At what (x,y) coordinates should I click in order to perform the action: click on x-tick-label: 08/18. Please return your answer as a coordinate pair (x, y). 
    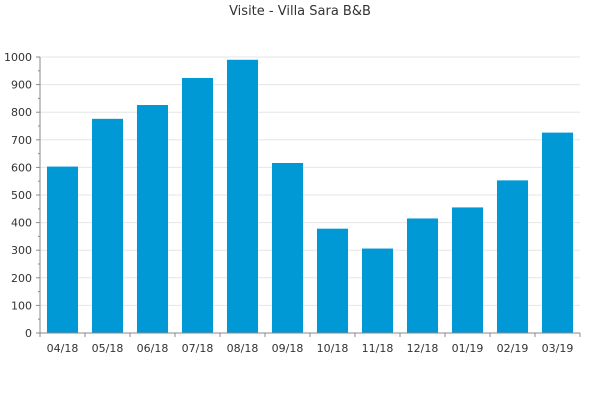
    Looking at the image, I should click on (243, 348).